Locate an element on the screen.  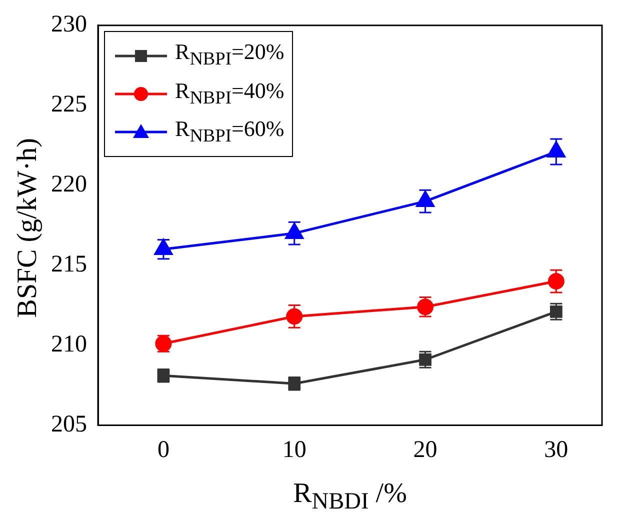
y-tick-label: 215 is located at coordinates (69, 265).